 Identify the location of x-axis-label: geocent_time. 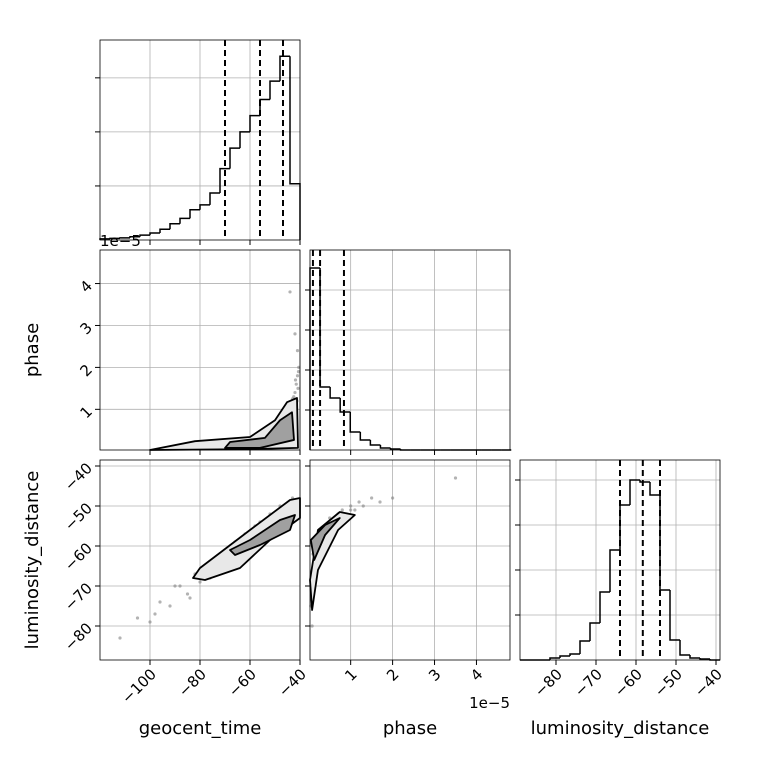
(200, 728).